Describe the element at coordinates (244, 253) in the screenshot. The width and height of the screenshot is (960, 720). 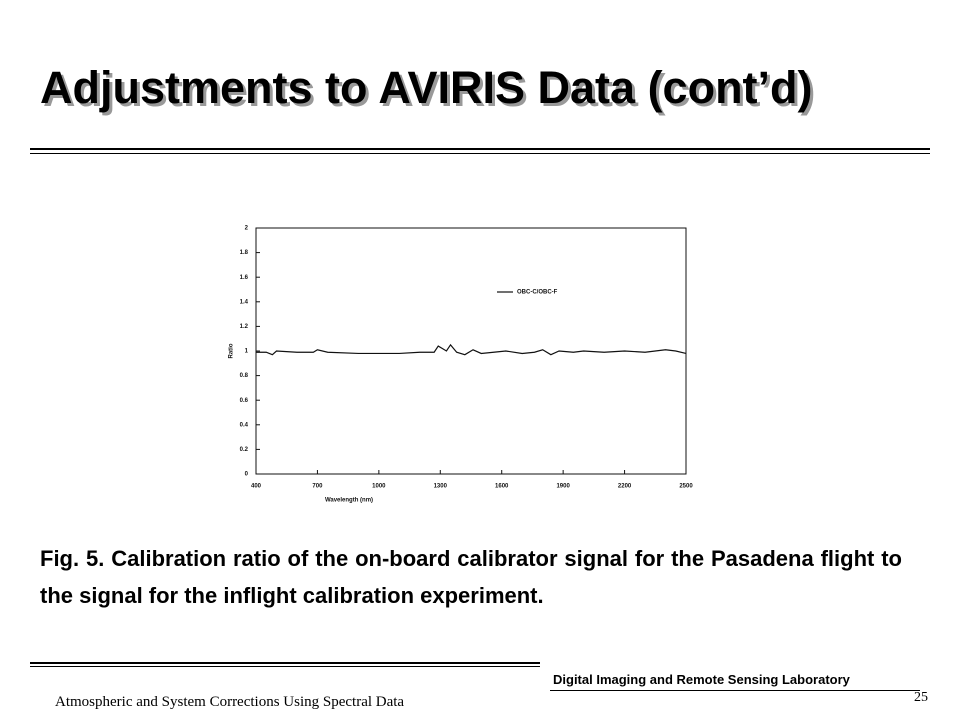
I see `y-tick-label: 1.8` at that location.